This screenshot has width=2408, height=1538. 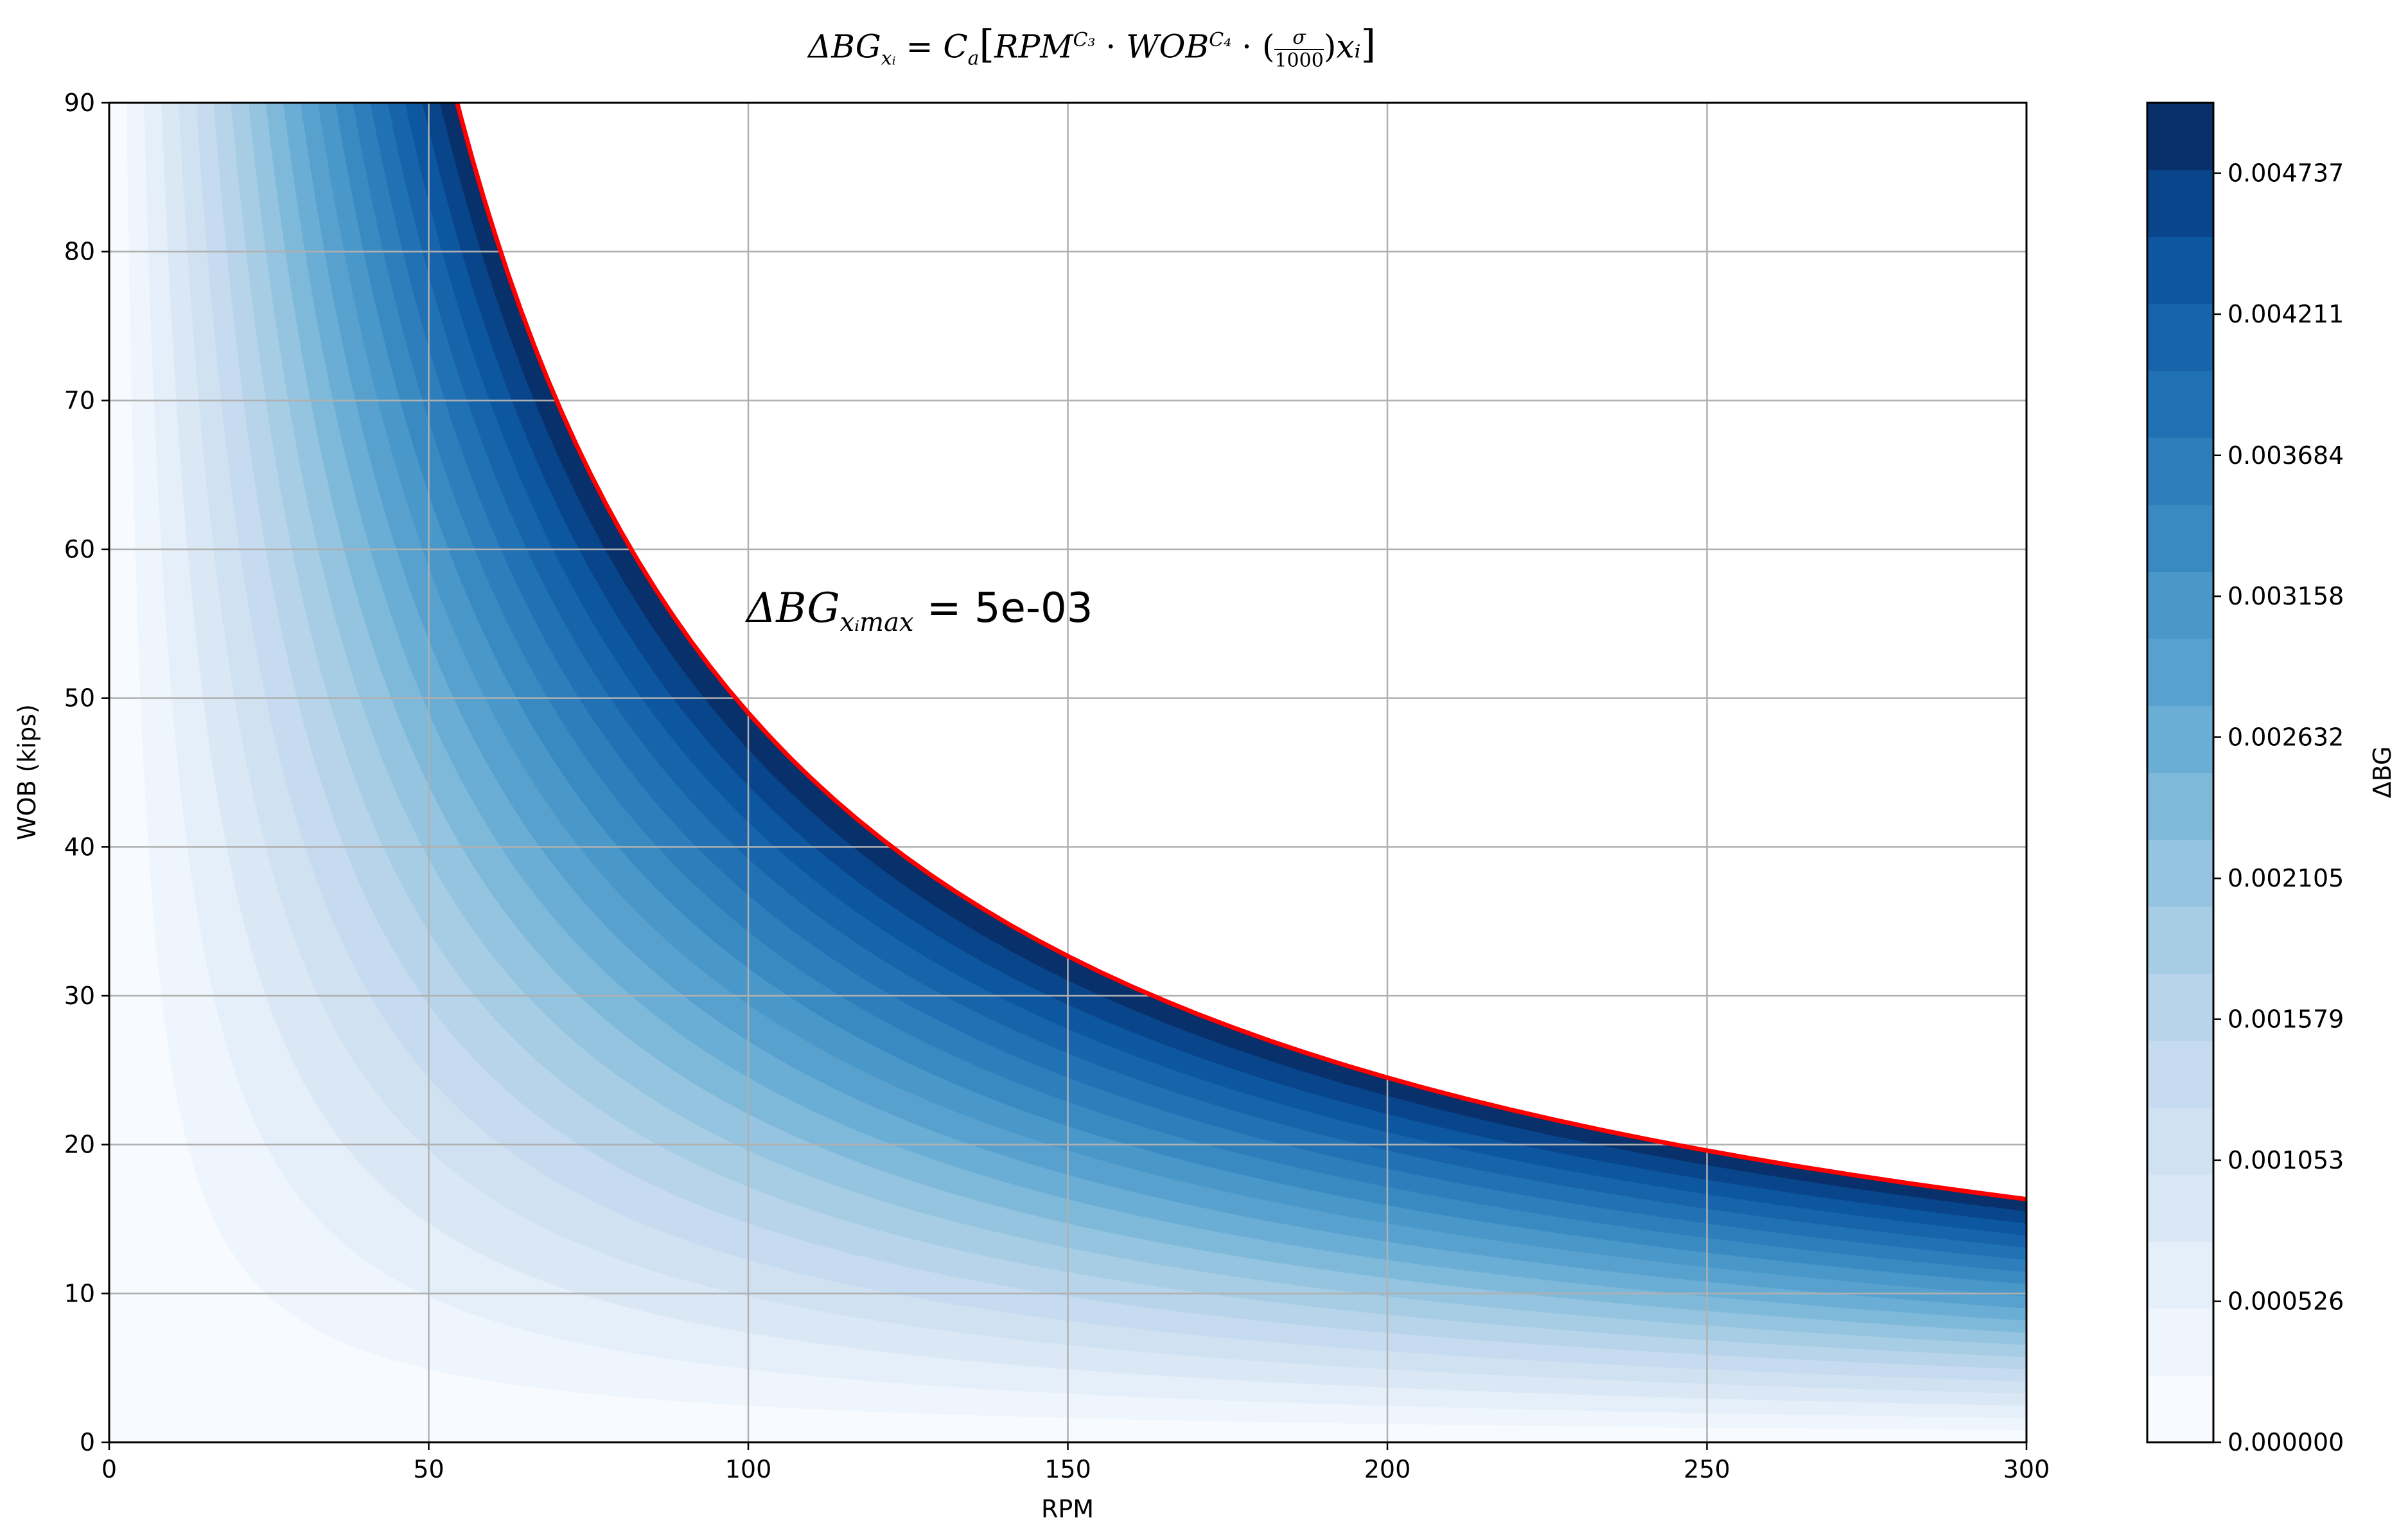 I want to click on y-tick-label: 0, so click(x=87, y=1442).